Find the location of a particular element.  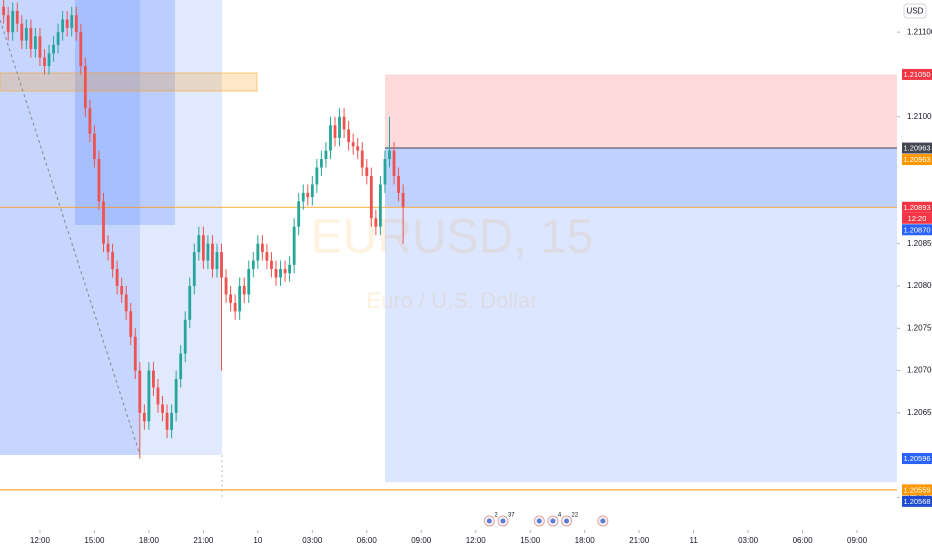

open-pnl-zone is located at coordinates (640, 178).